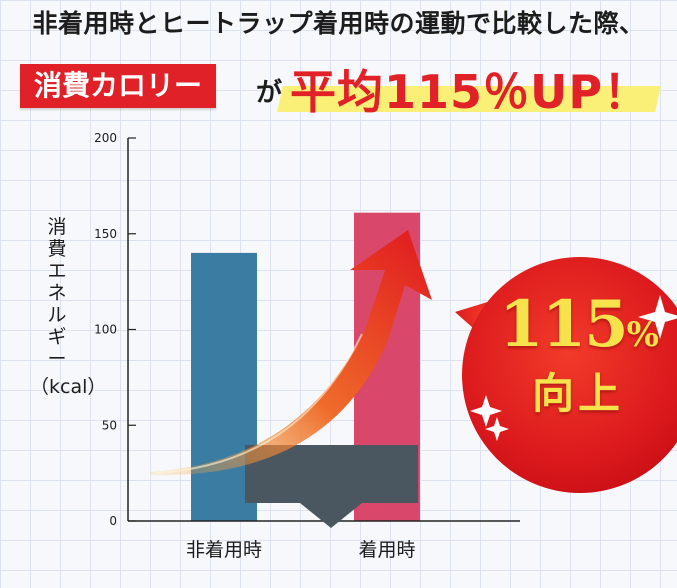 Image resolution: width=677 pixels, height=588 pixels. What do you see at coordinates (105, 234) in the screenshot?
I see `y-tick-label: 150` at bounding box center [105, 234].